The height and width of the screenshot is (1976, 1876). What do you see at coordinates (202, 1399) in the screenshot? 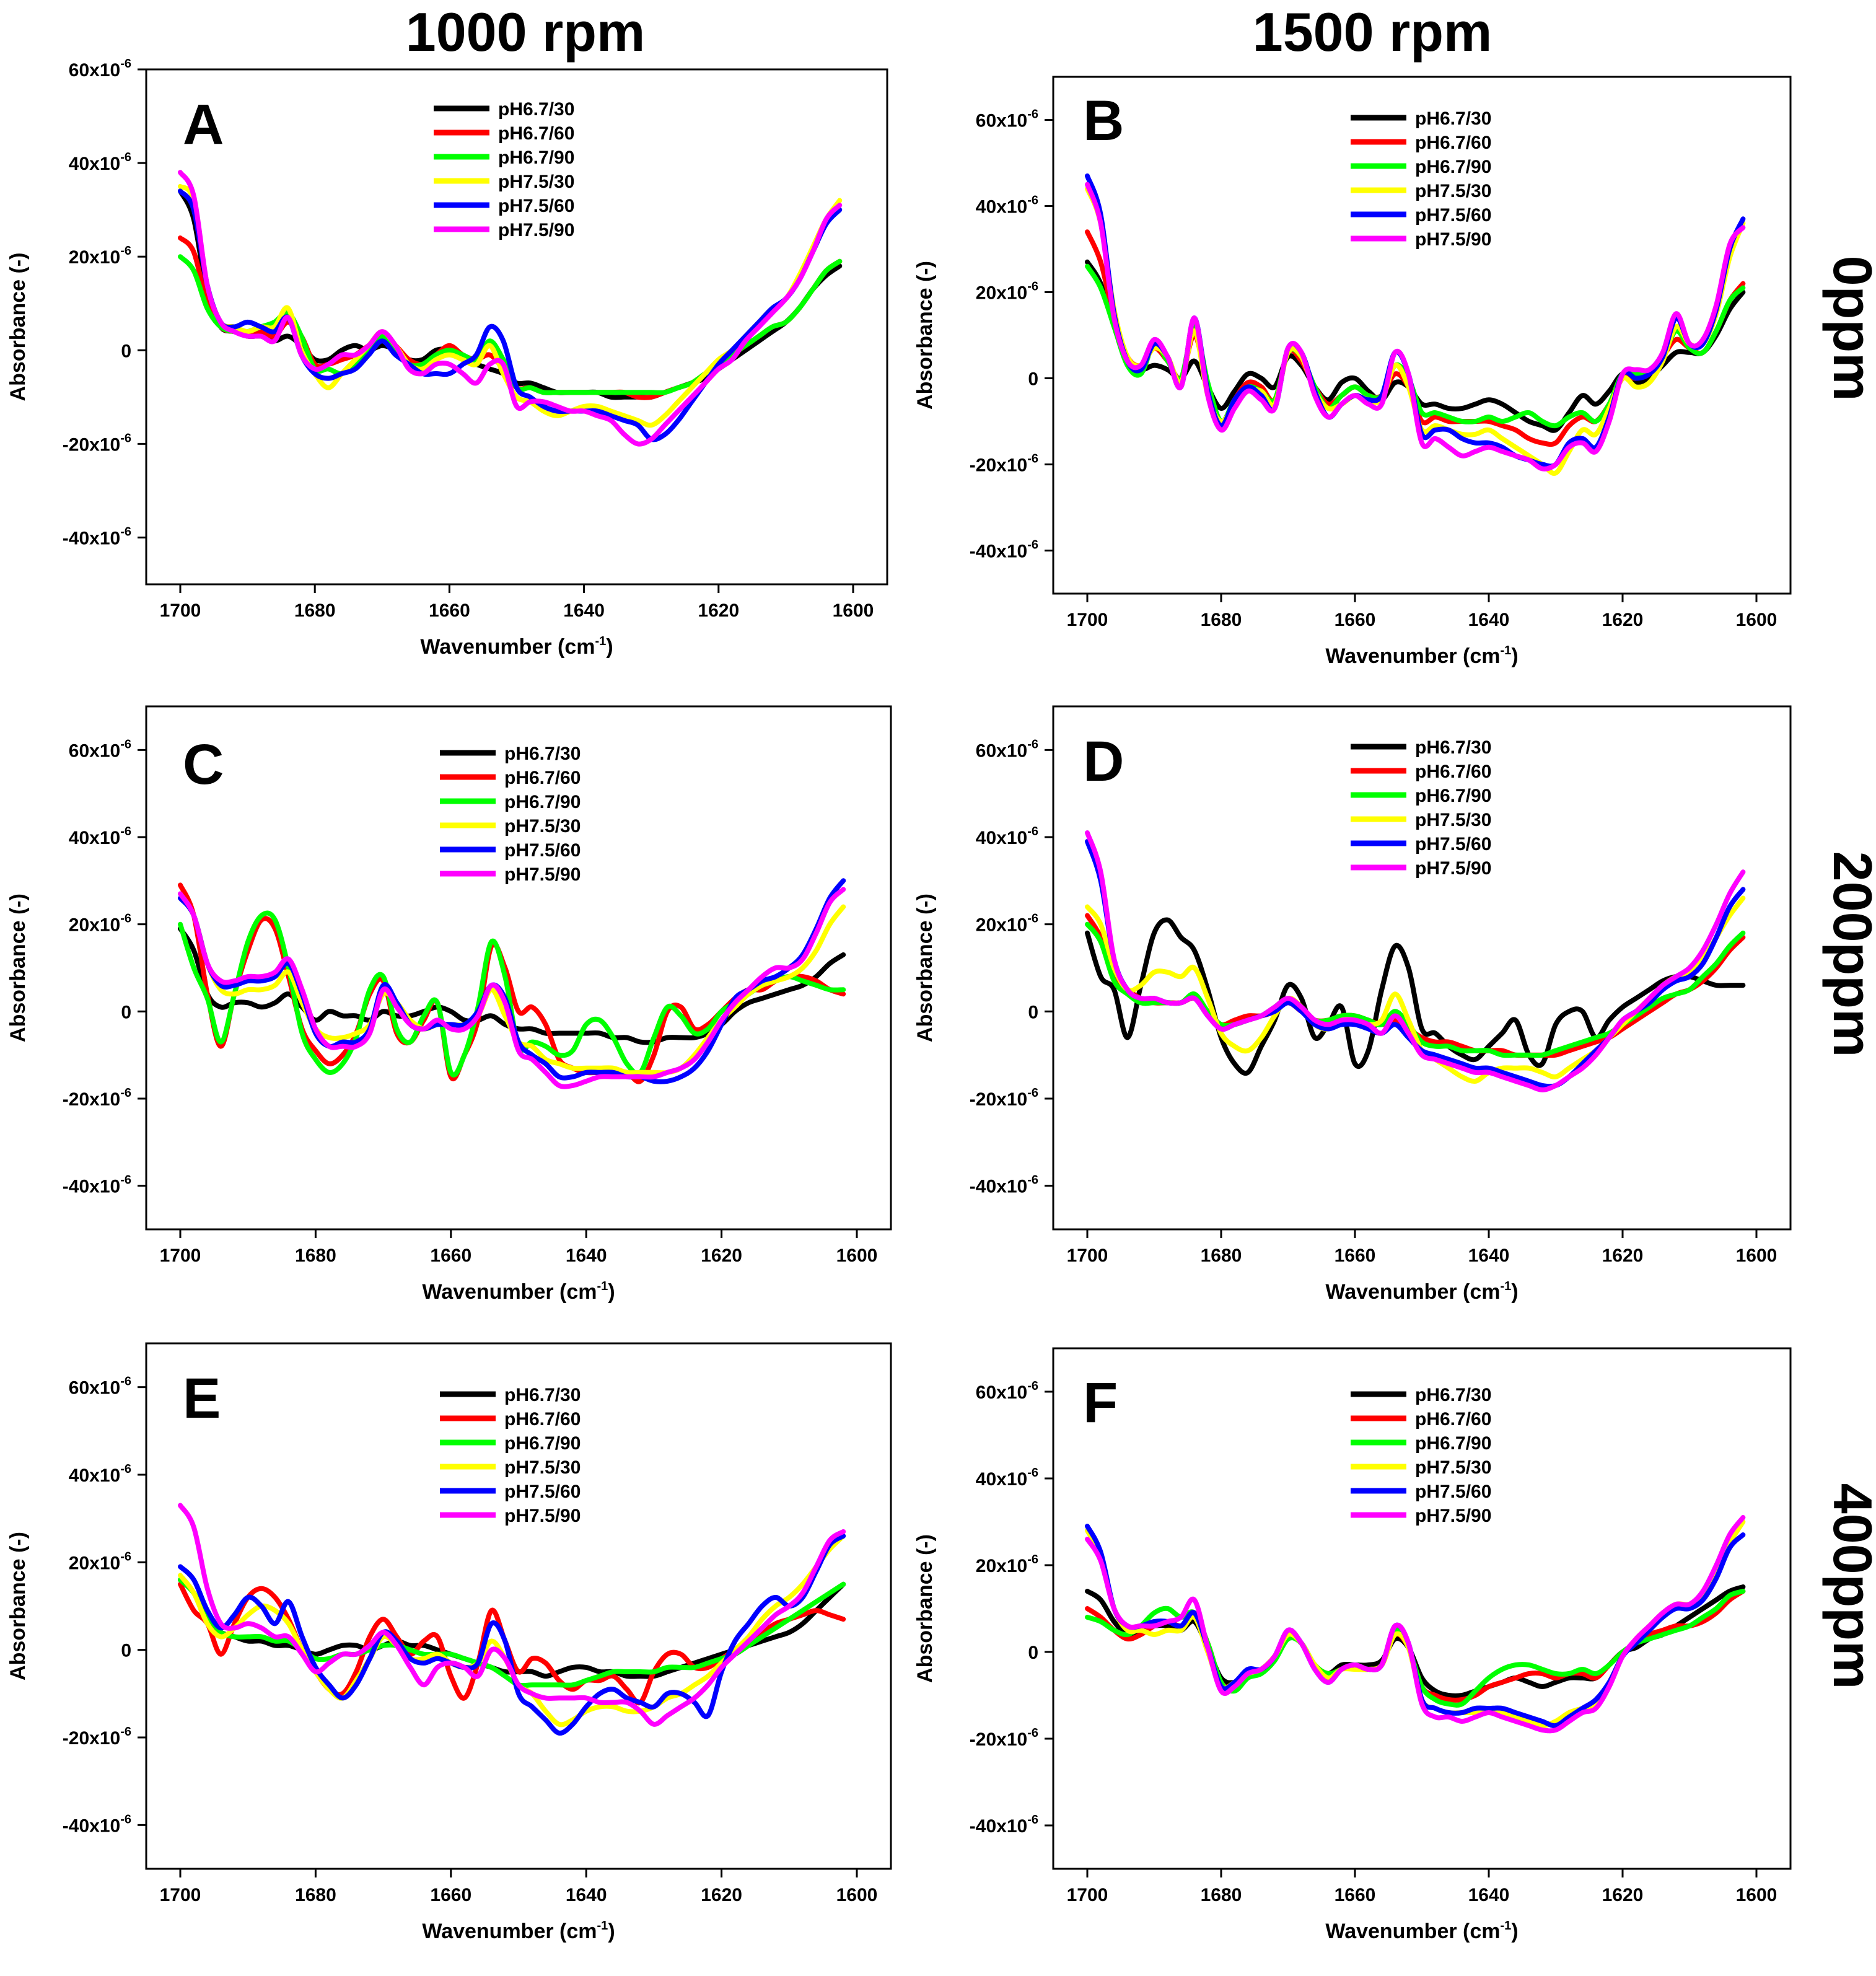
I see `panel-letter: E` at bounding box center [202, 1399].